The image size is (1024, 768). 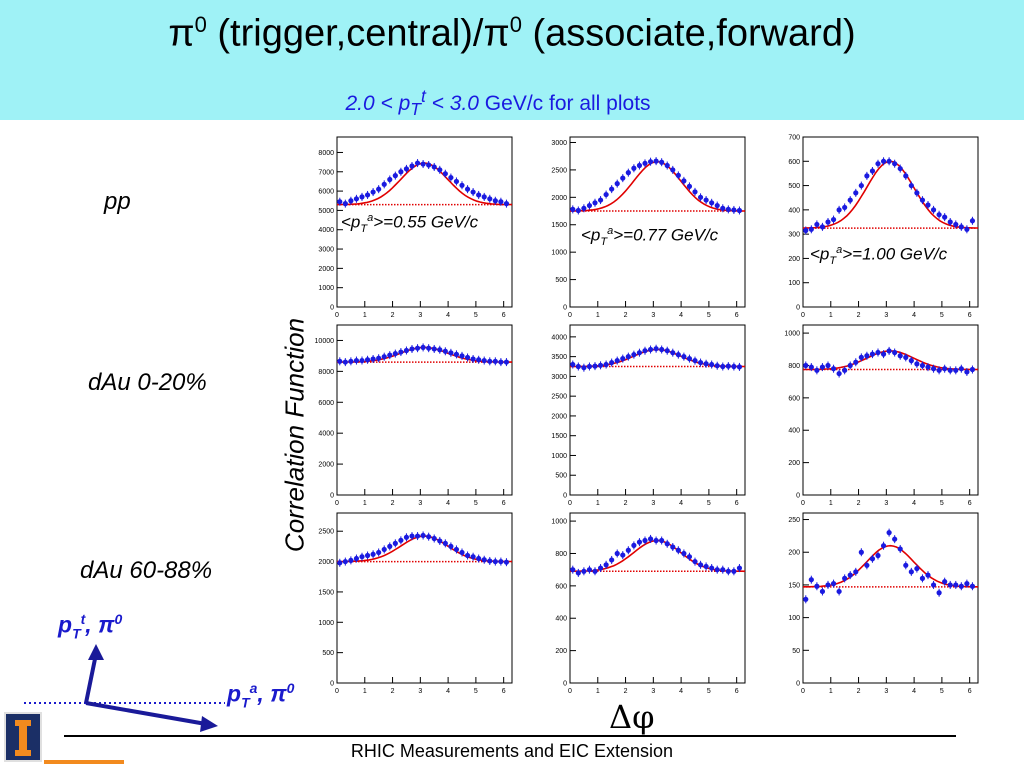 What do you see at coordinates (559, 143) in the screenshot?
I see `y-tick-label: 3000` at bounding box center [559, 143].